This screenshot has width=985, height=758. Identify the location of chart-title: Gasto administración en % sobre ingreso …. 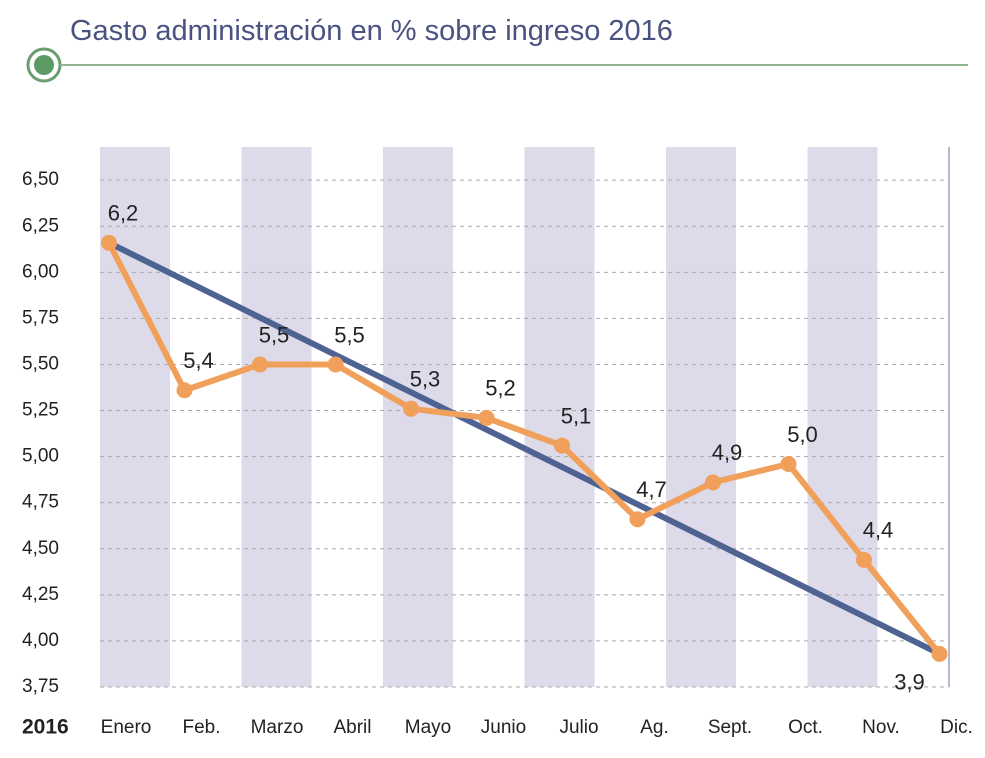
(371, 31).